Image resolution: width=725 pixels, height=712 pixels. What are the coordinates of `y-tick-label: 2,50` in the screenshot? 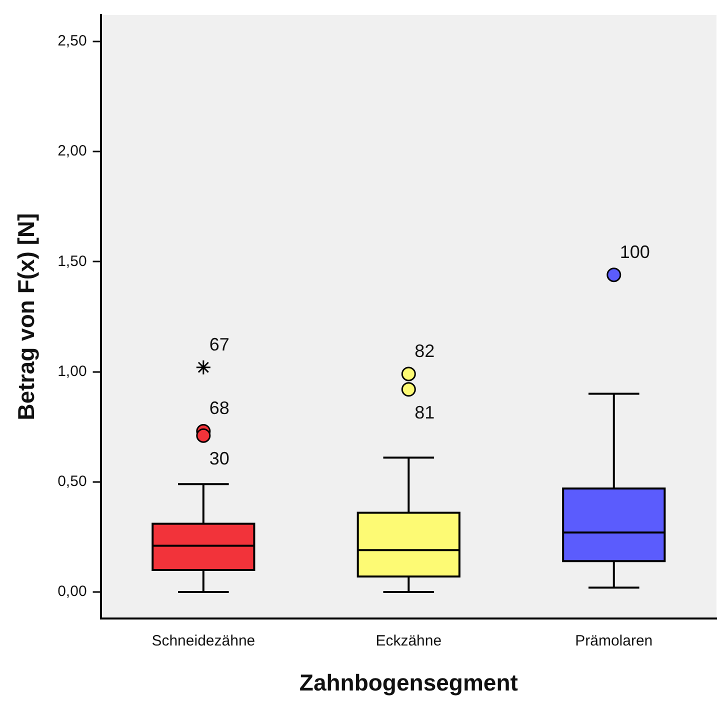 It's located at (72, 41).